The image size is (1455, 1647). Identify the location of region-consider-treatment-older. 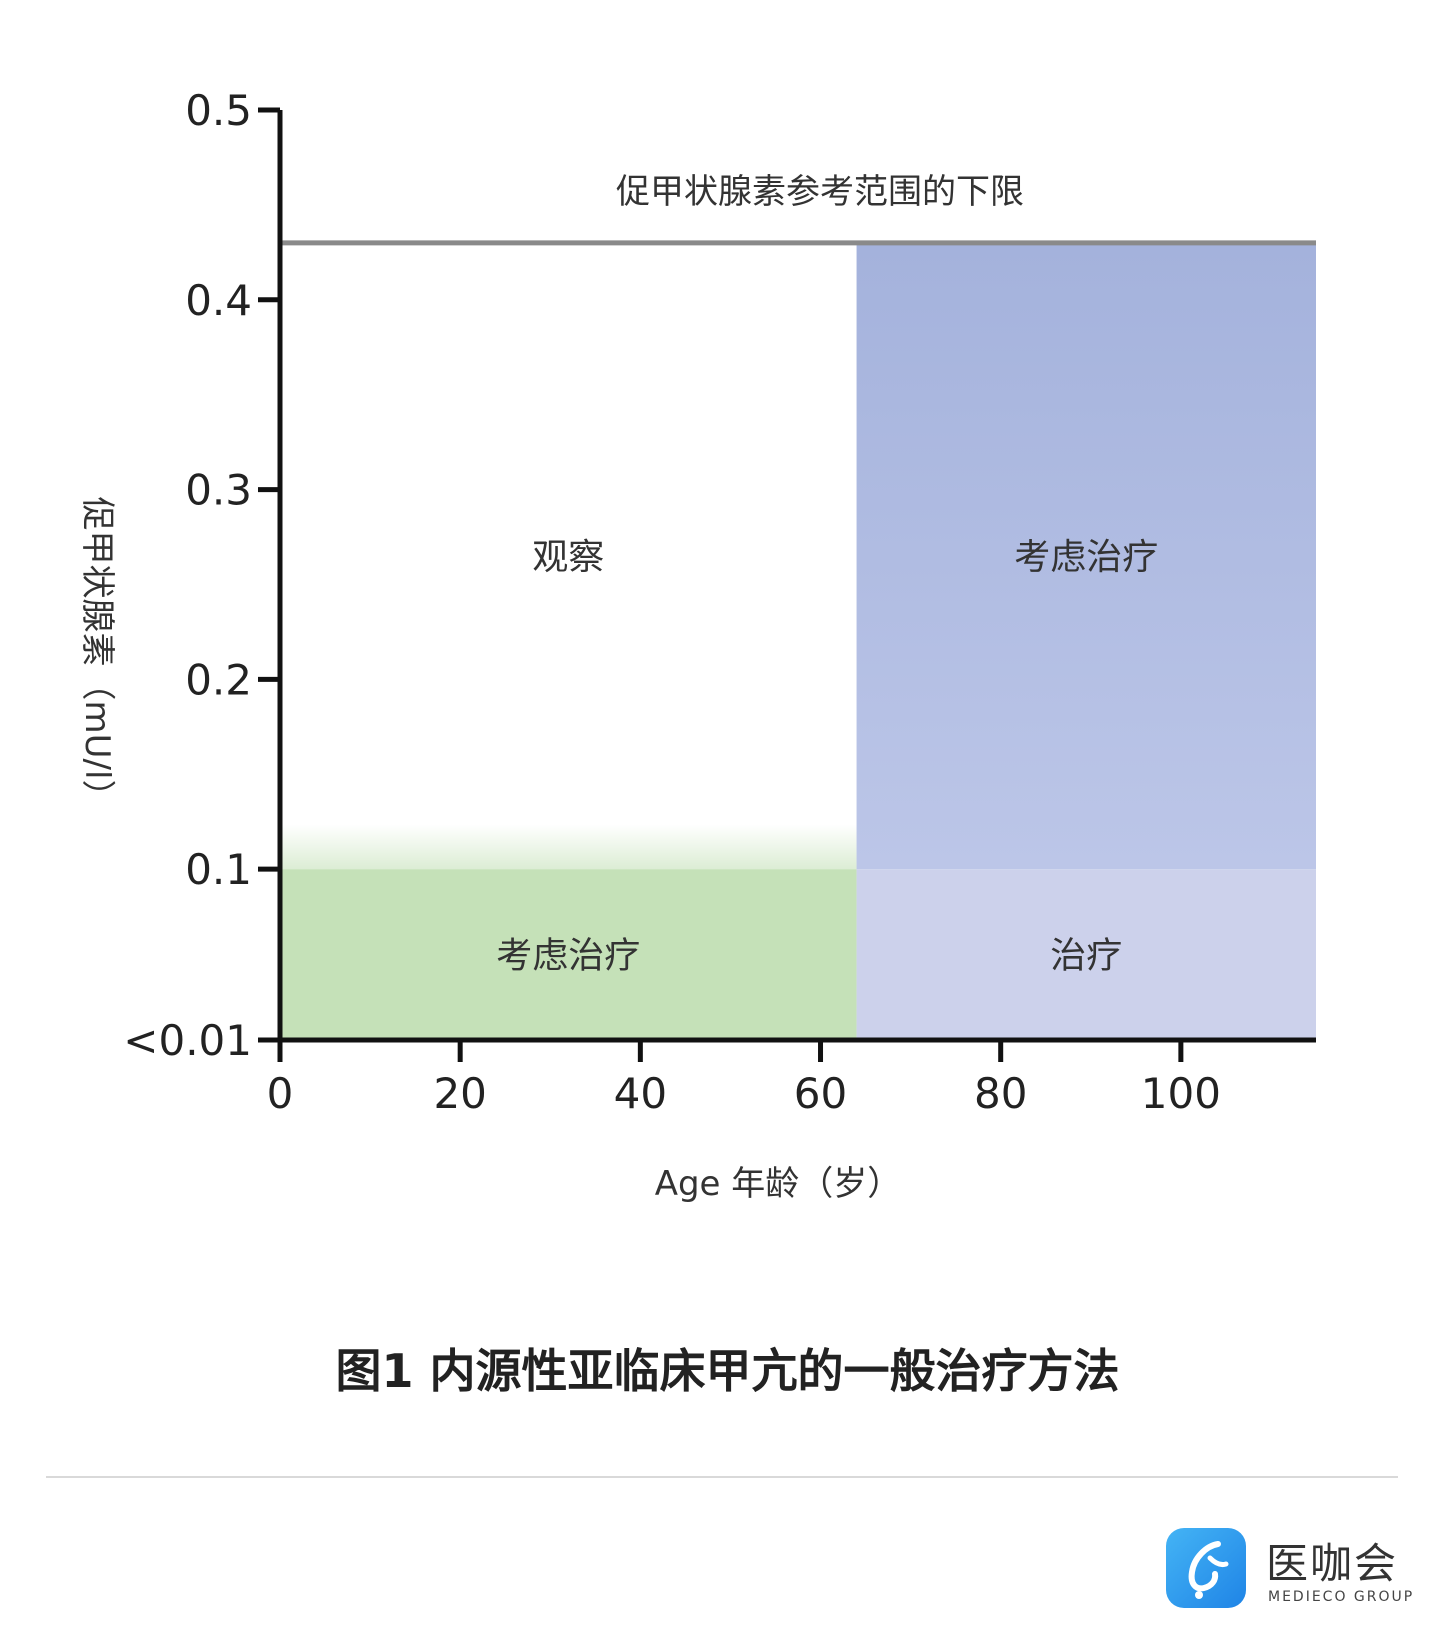
(1086, 556).